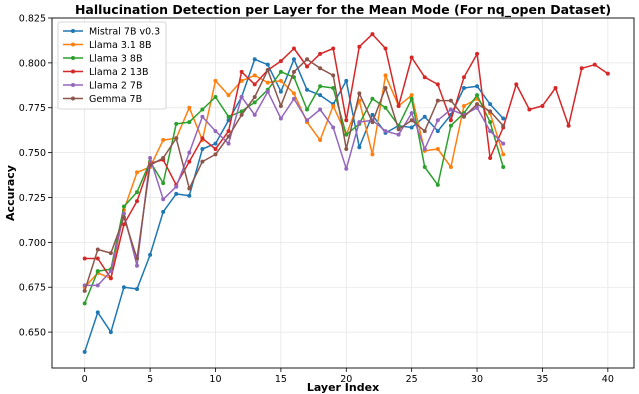  Describe the element at coordinates (346, 379) in the screenshot. I see `x-tick-label: 20` at that location.